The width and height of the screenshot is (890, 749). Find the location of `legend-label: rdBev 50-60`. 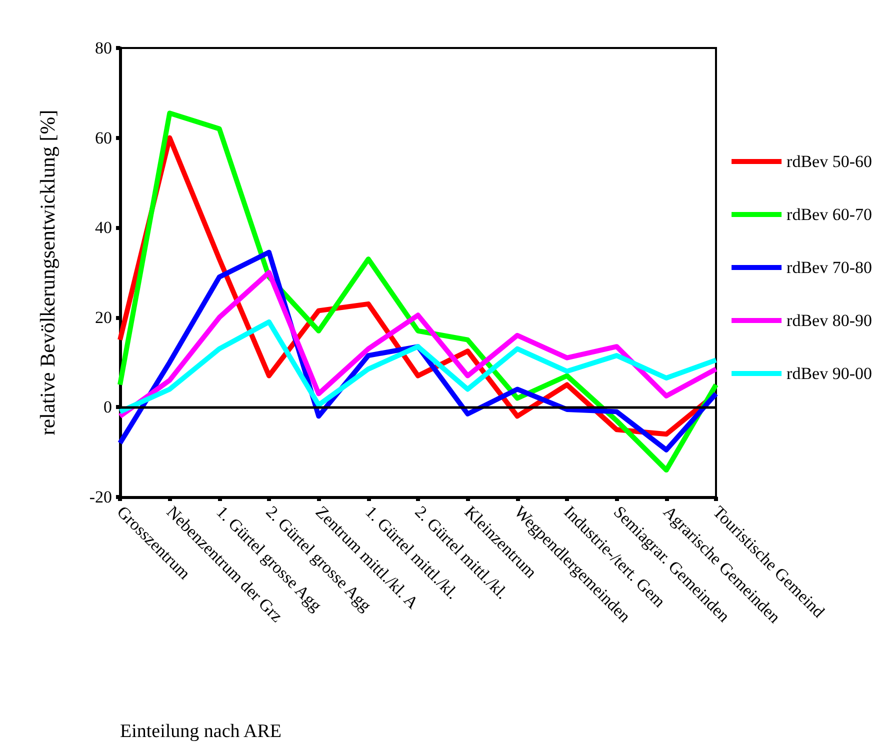

legend-label: rdBev 50-60 is located at coordinates (829, 161).